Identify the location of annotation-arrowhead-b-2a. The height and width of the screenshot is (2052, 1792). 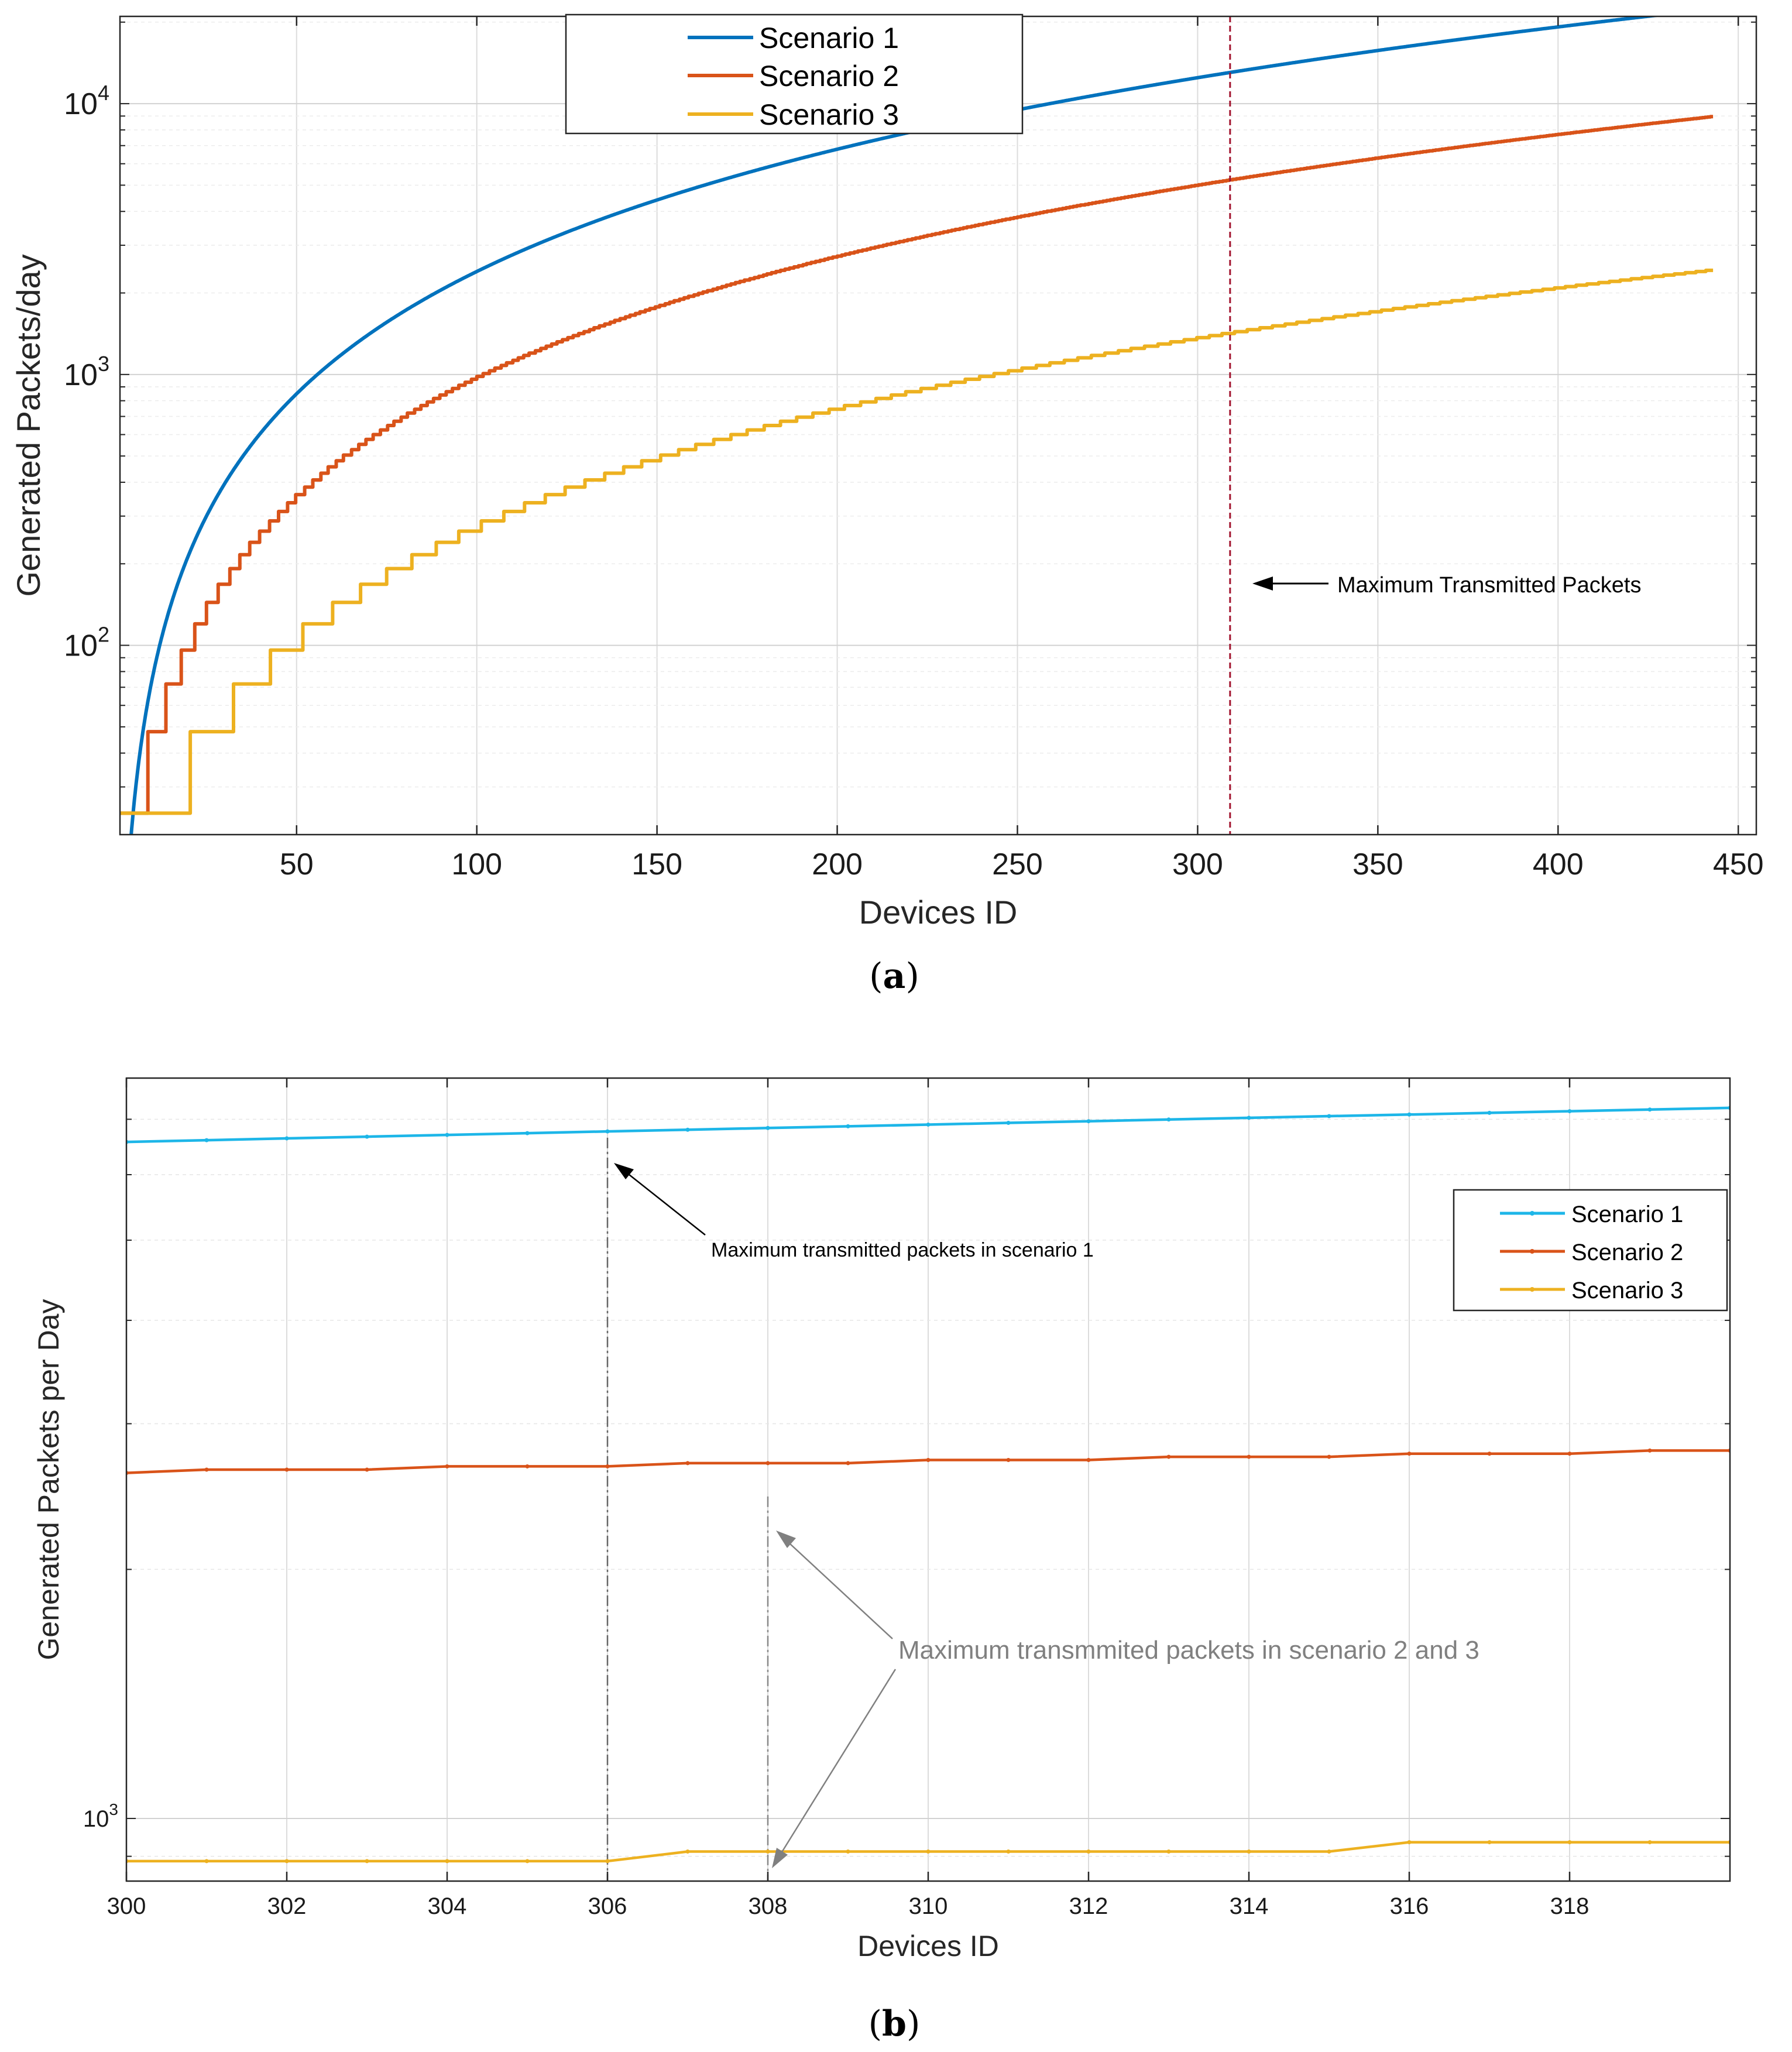
(786, 1539).